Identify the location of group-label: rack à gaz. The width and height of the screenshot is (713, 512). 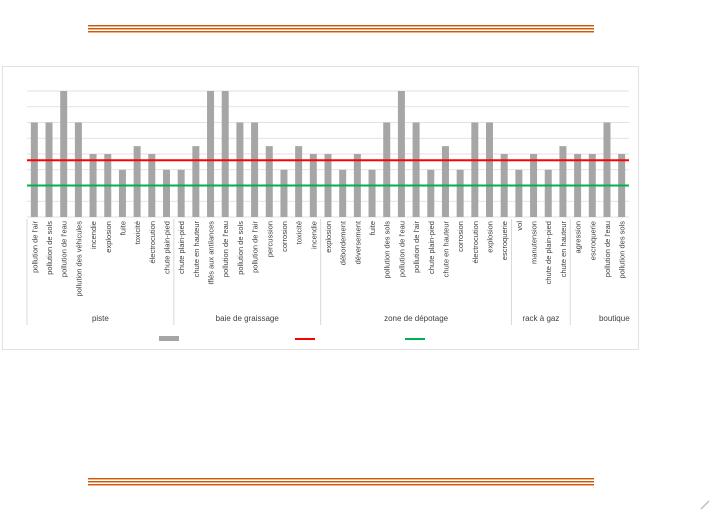
(540, 318).